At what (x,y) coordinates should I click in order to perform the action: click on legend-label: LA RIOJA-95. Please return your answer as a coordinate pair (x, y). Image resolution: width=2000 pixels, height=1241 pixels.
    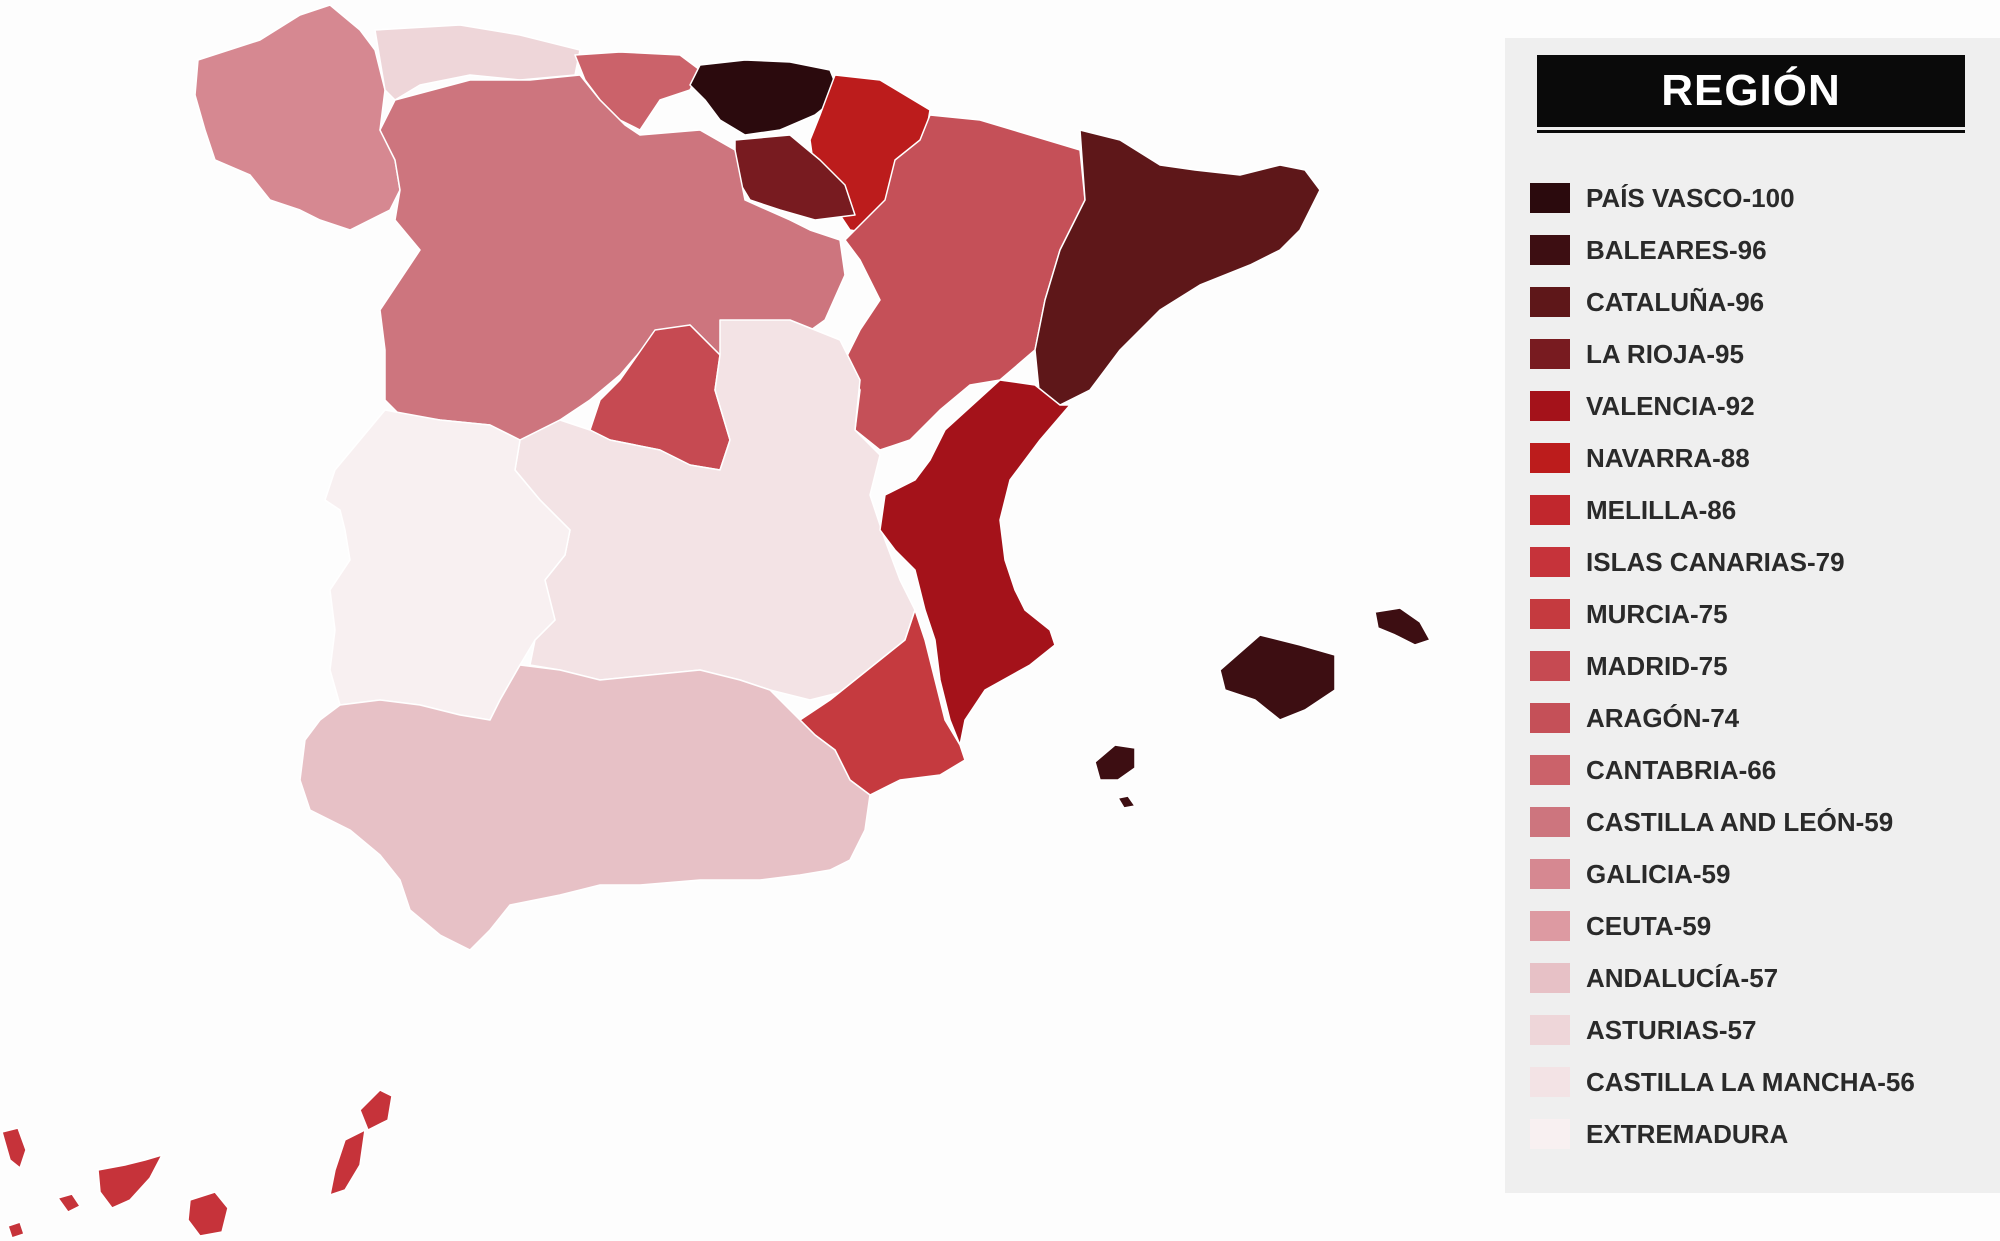
    Looking at the image, I should click on (1665, 353).